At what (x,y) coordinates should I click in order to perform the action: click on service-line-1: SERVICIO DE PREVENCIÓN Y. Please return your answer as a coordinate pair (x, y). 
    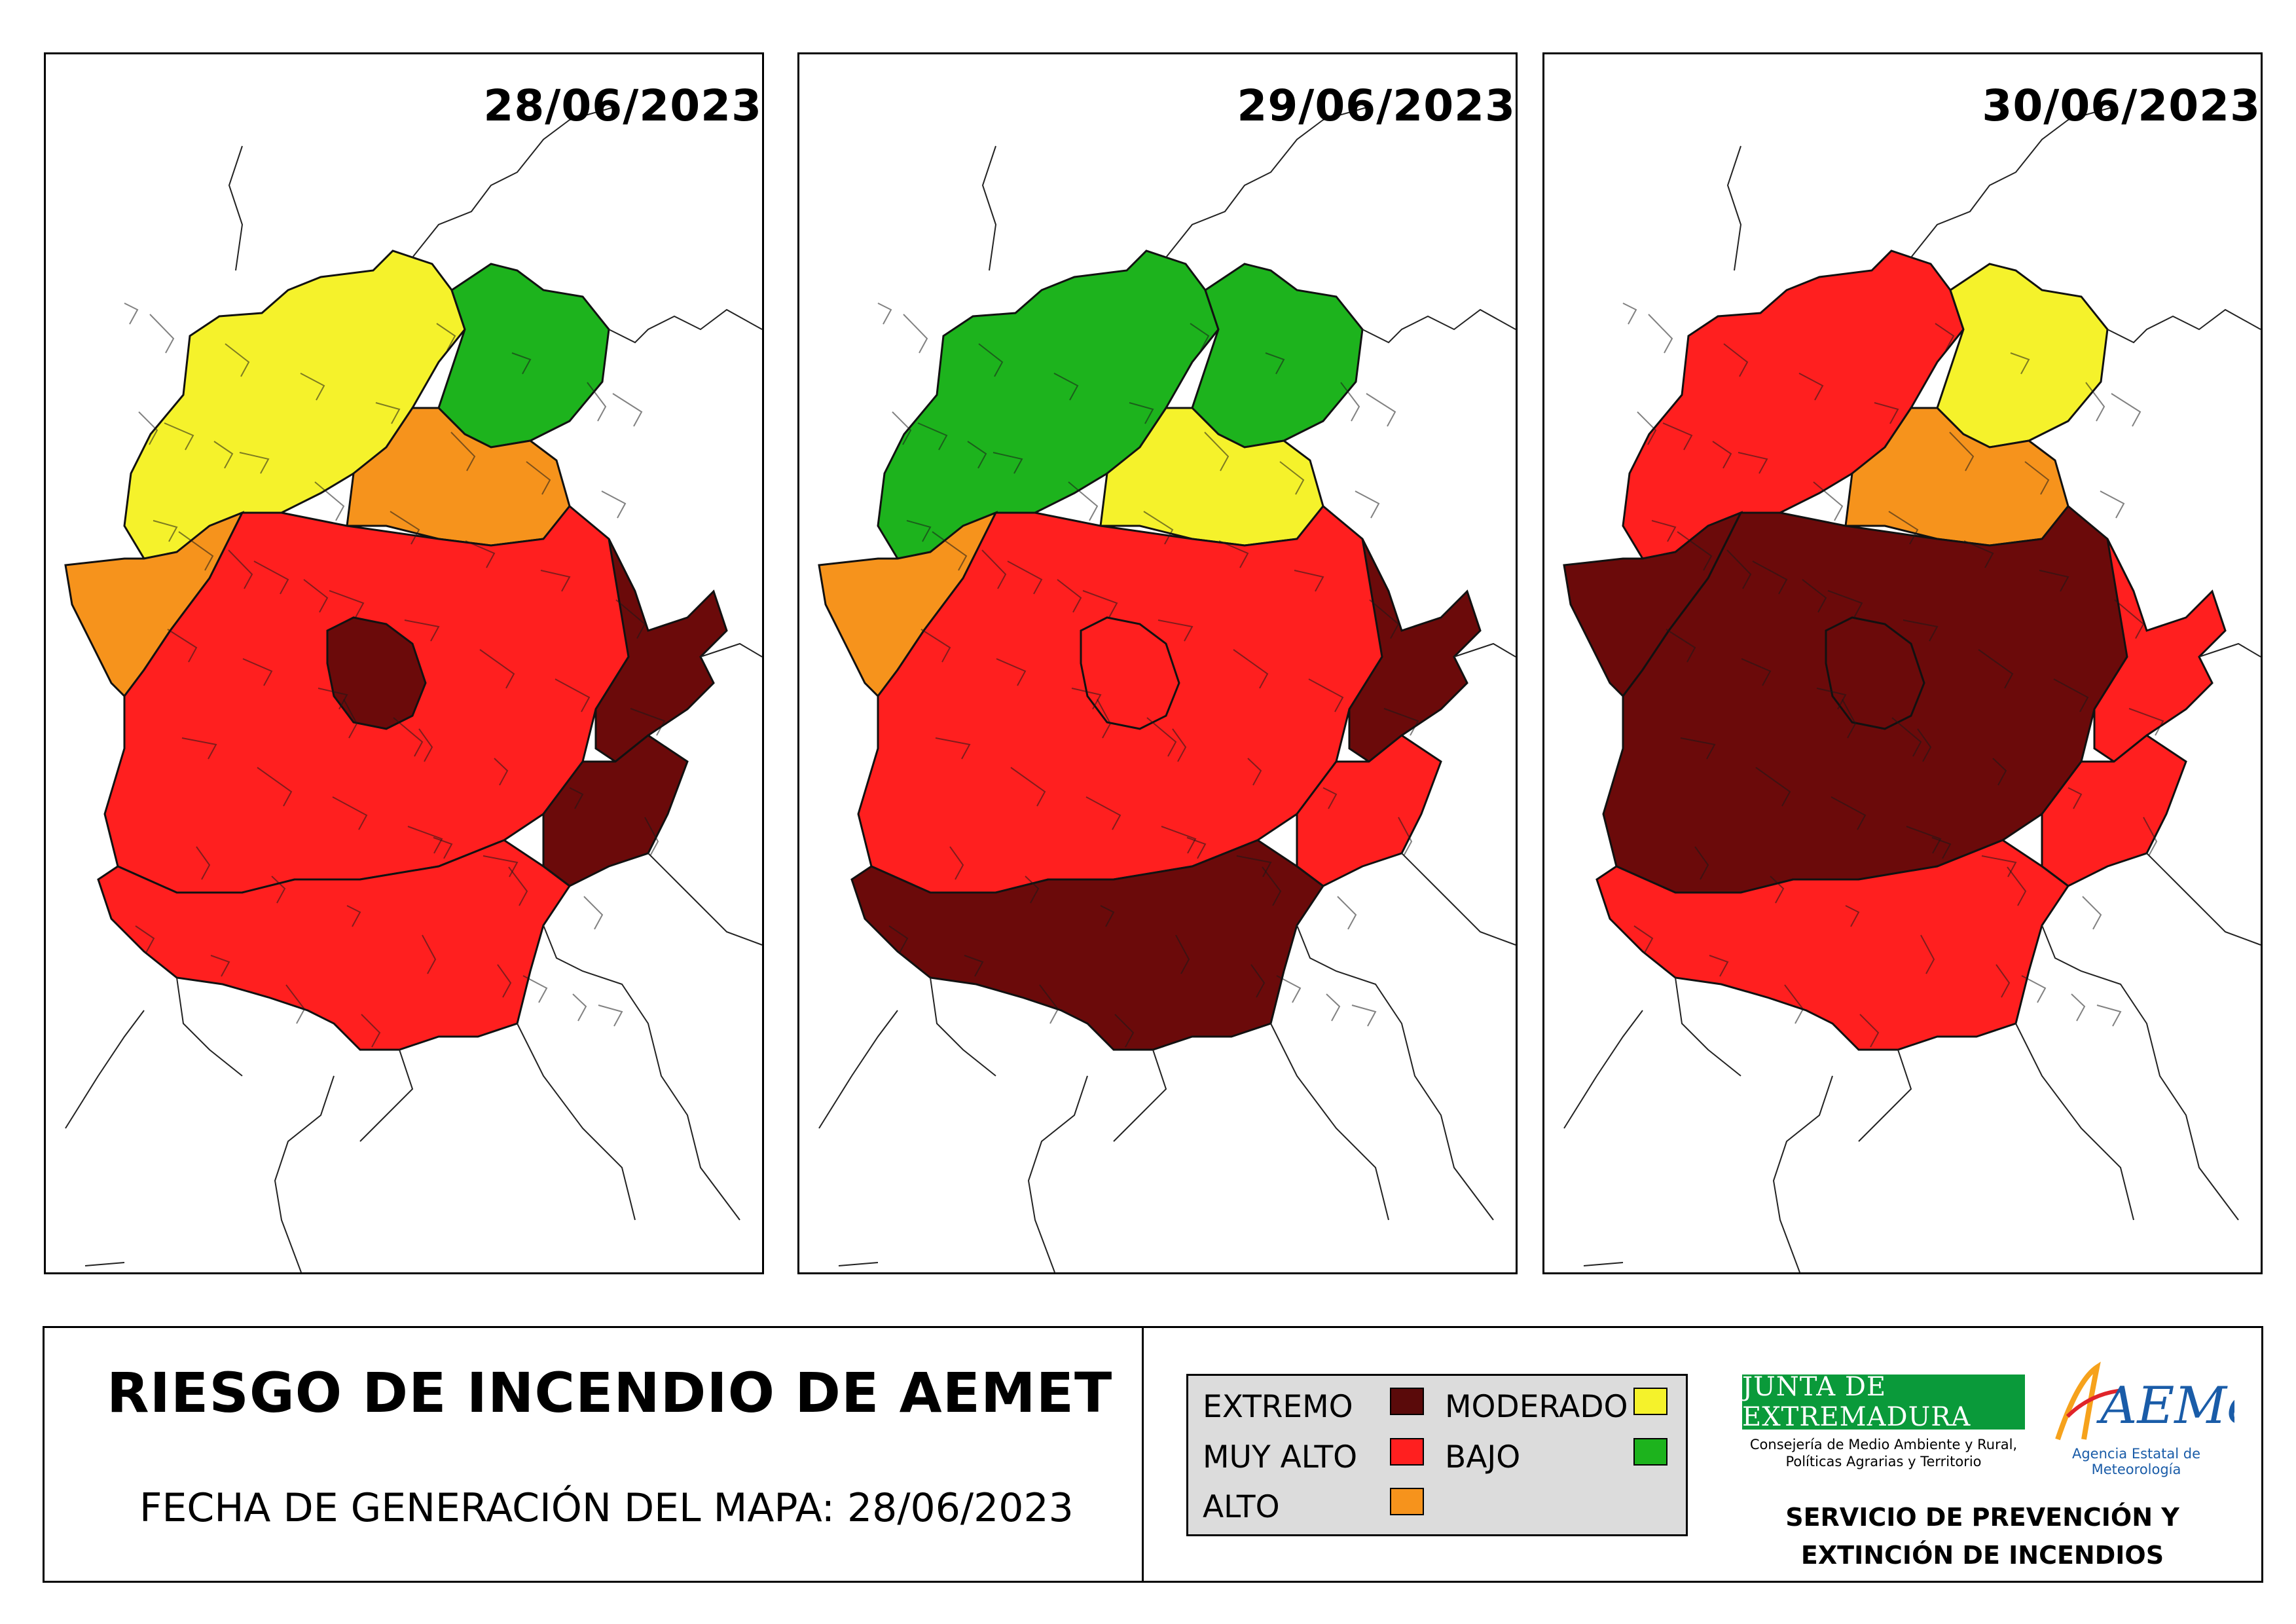
    Looking at the image, I should click on (1982, 1517).